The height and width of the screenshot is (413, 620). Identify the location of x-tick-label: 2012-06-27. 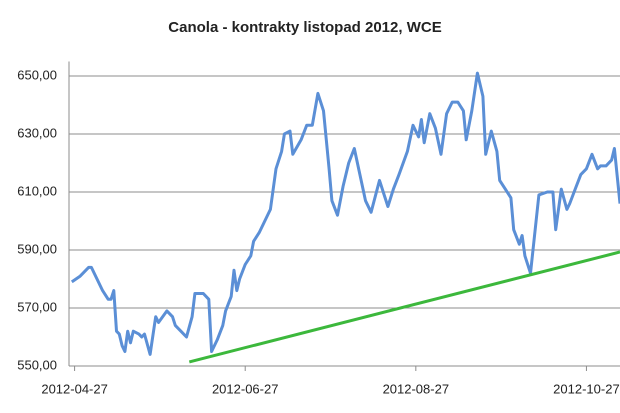
(245, 388).